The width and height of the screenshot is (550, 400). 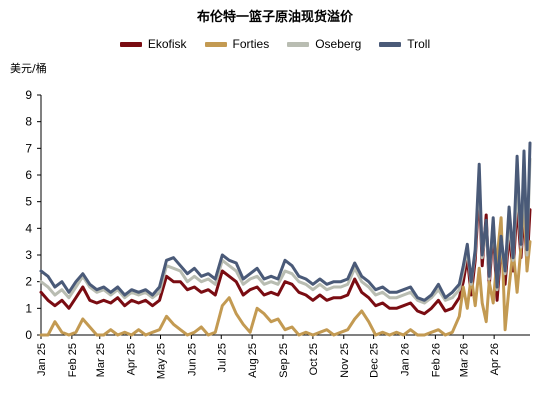 I want to click on legend-item-ekofisk: Ekofisk, so click(x=153, y=44).